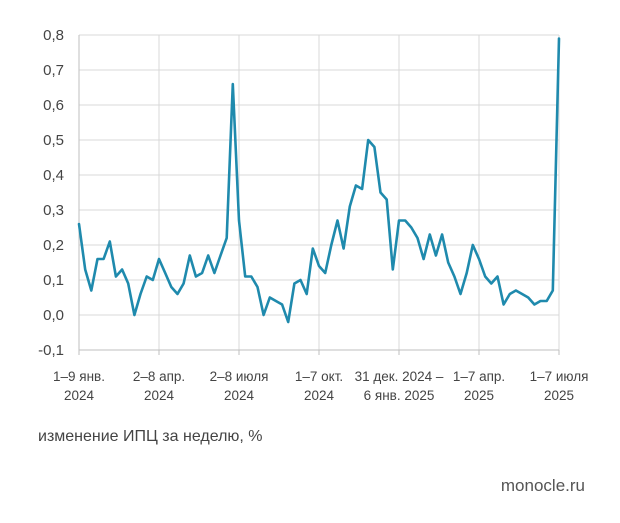  What do you see at coordinates (53, 140) in the screenshot?
I see `y-tick-label: 0,5` at bounding box center [53, 140].